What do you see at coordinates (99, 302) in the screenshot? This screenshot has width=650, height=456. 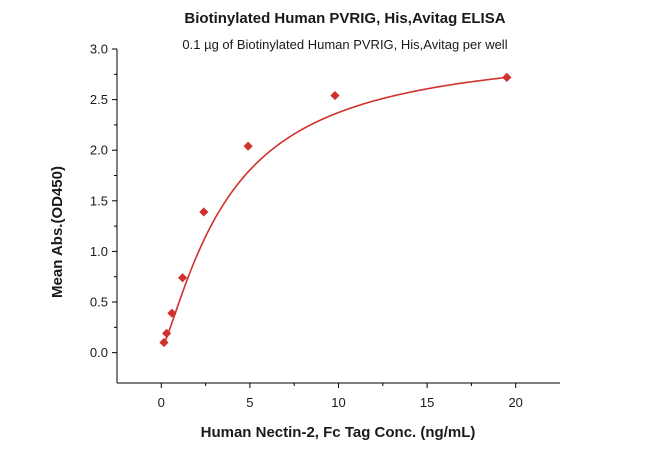 I see `y-tick-label: 0.5` at bounding box center [99, 302].